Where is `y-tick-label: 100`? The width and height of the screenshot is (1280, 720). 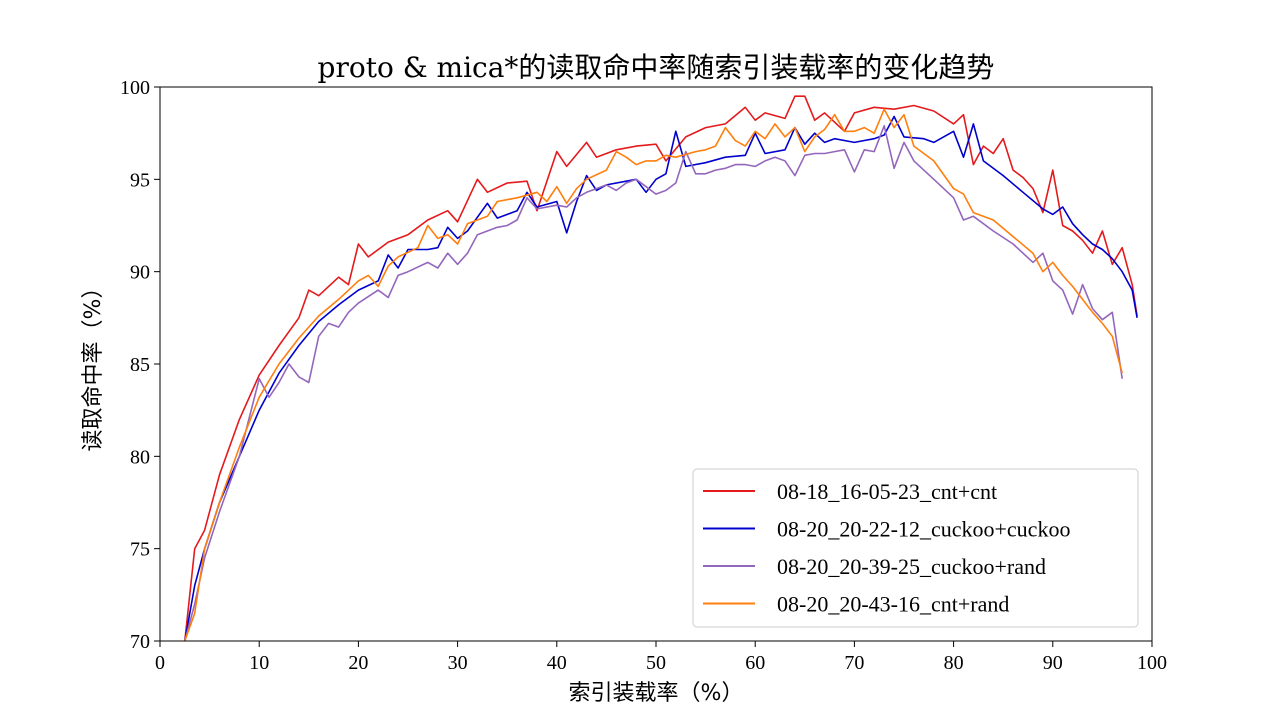 y-tick-label: 100 is located at coordinates (135, 88).